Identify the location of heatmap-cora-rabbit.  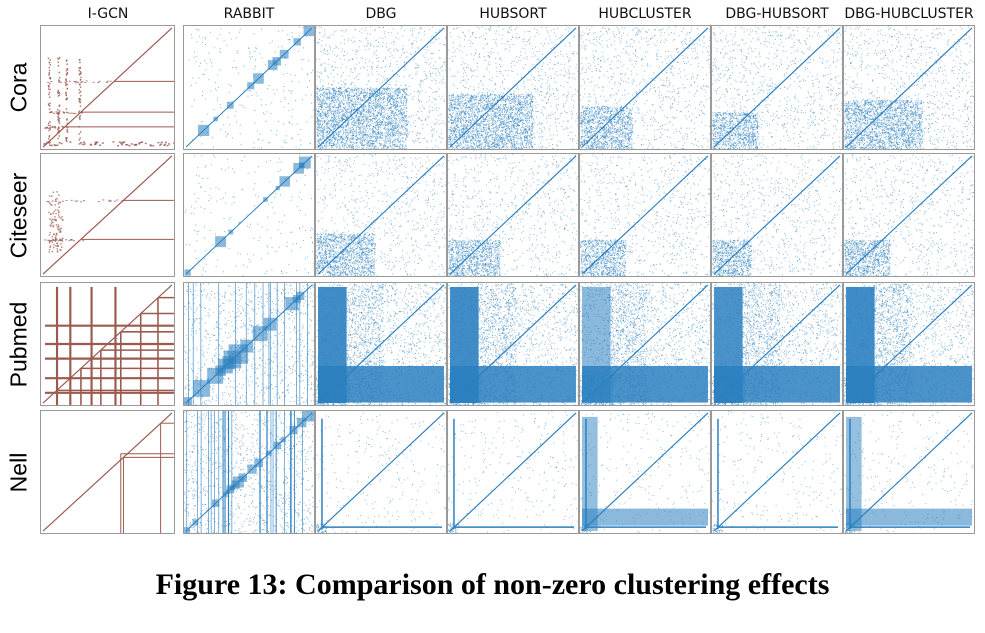
(249, 87).